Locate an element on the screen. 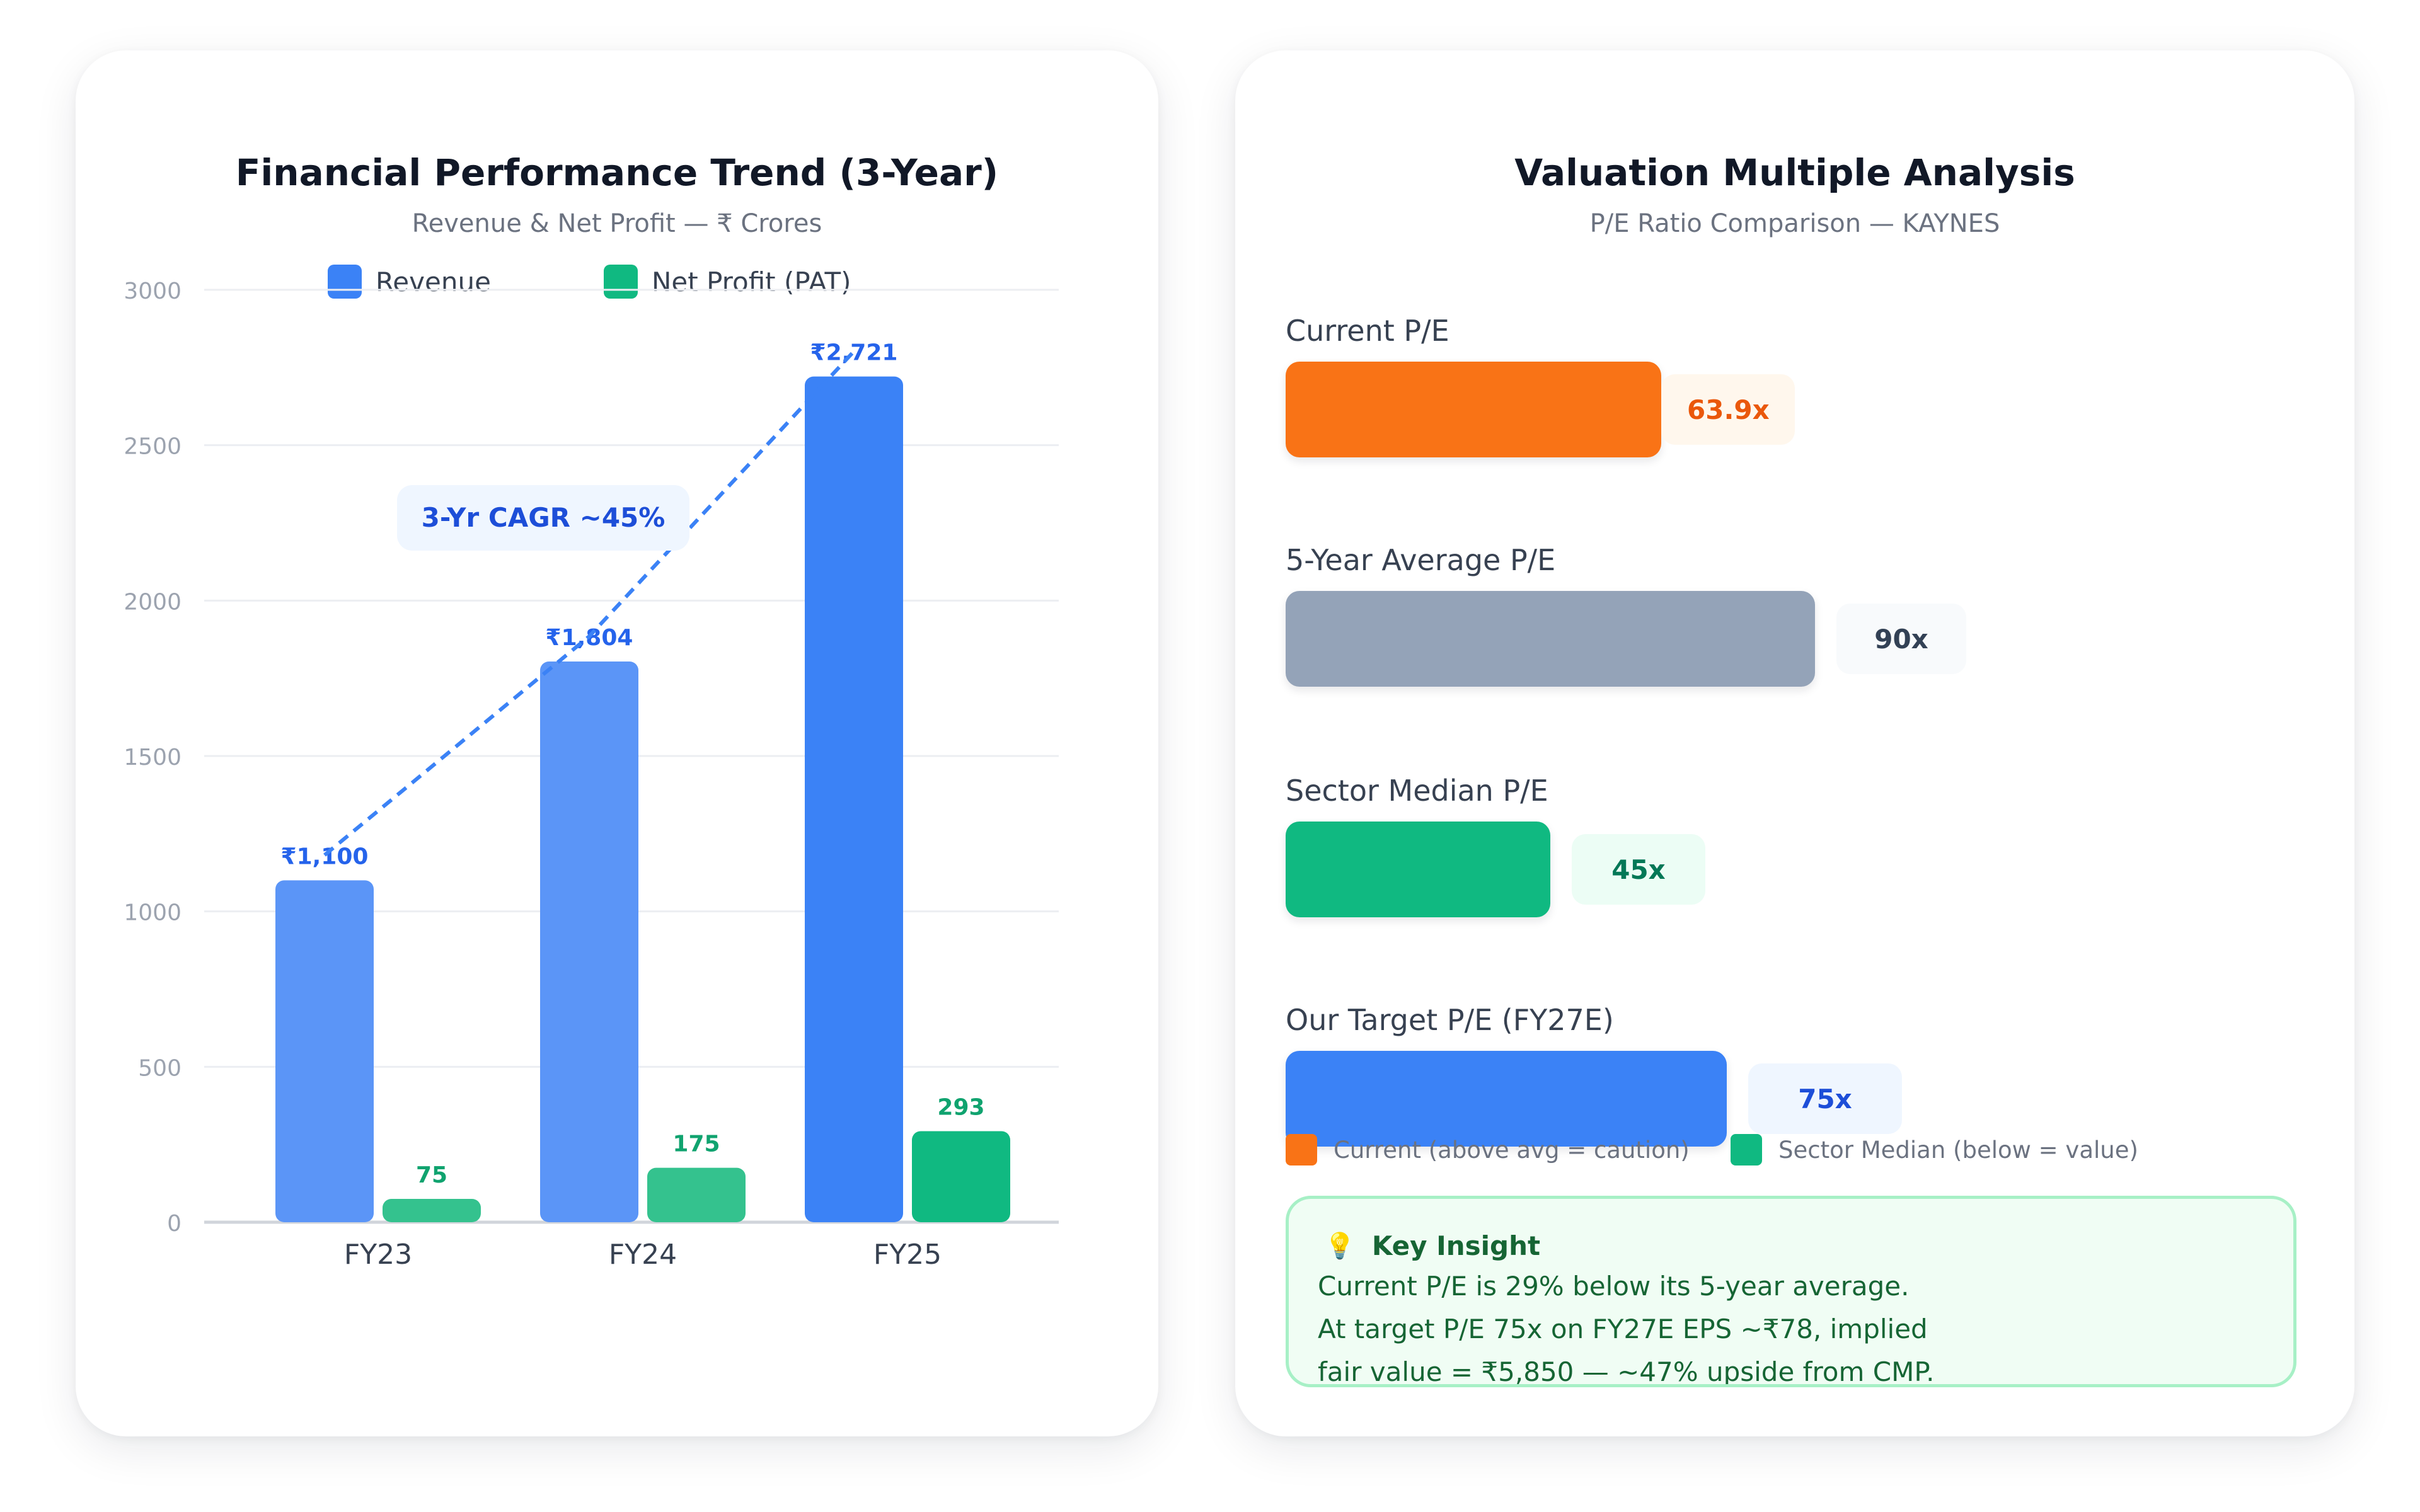 The height and width of the screenshot is (1512, 2420). key-insight-label: Key Insight is located at coordinates (1456, 1245).